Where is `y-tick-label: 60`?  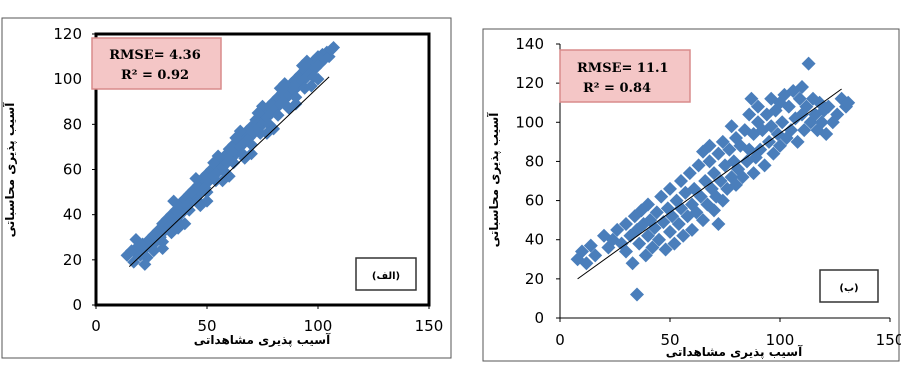 y-tick-label: 60 is located at coordinates (72, 170).